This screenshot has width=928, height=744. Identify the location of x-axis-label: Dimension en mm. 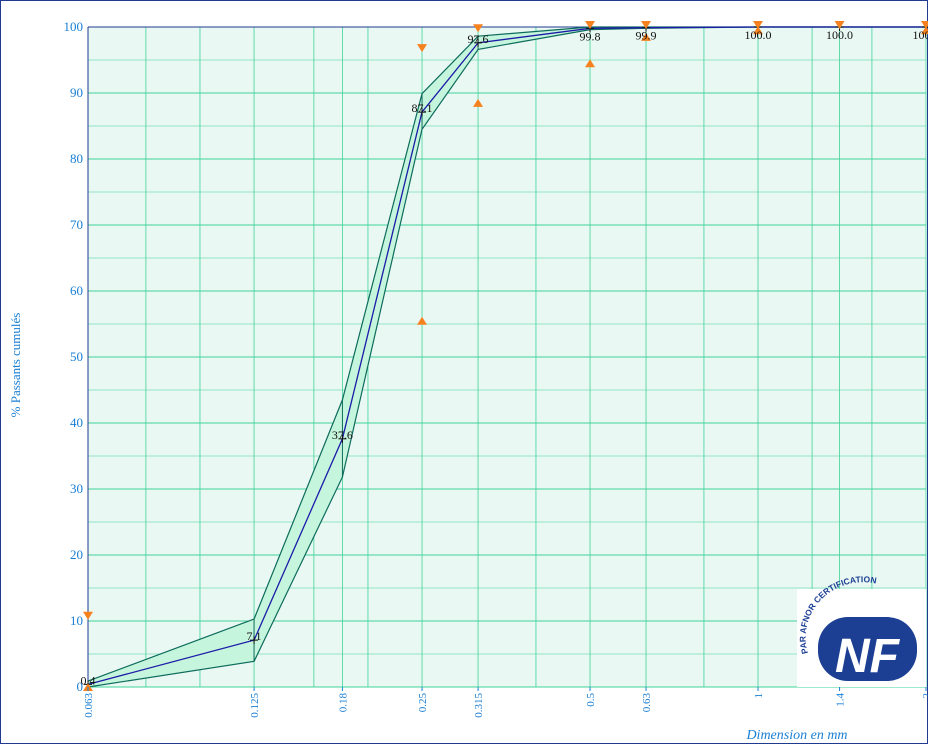
(796, 735).